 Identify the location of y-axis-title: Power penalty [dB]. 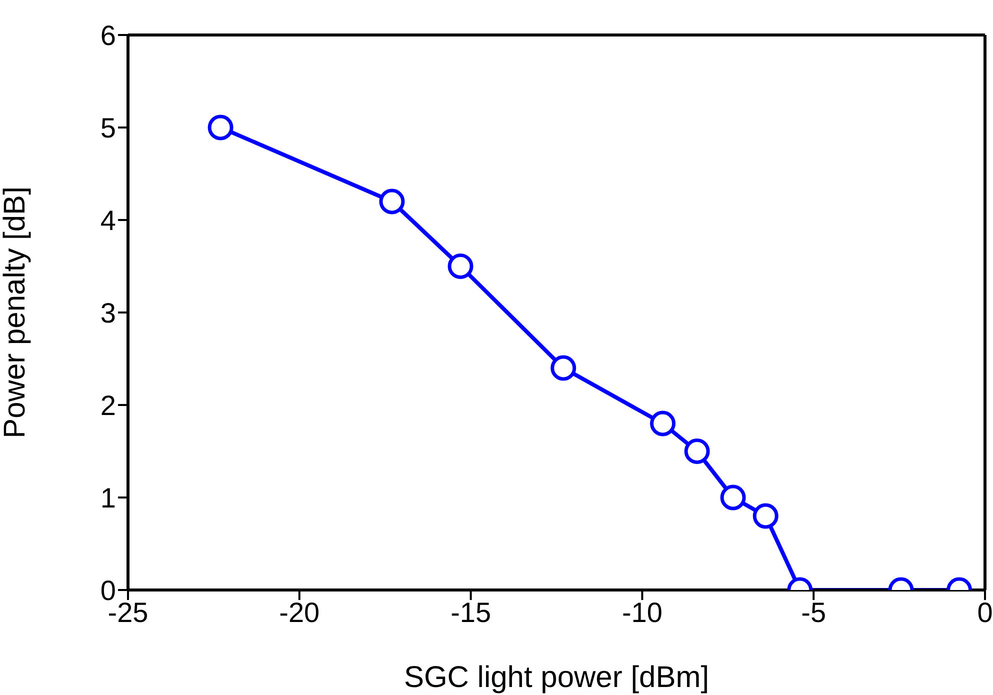
(16, 312).